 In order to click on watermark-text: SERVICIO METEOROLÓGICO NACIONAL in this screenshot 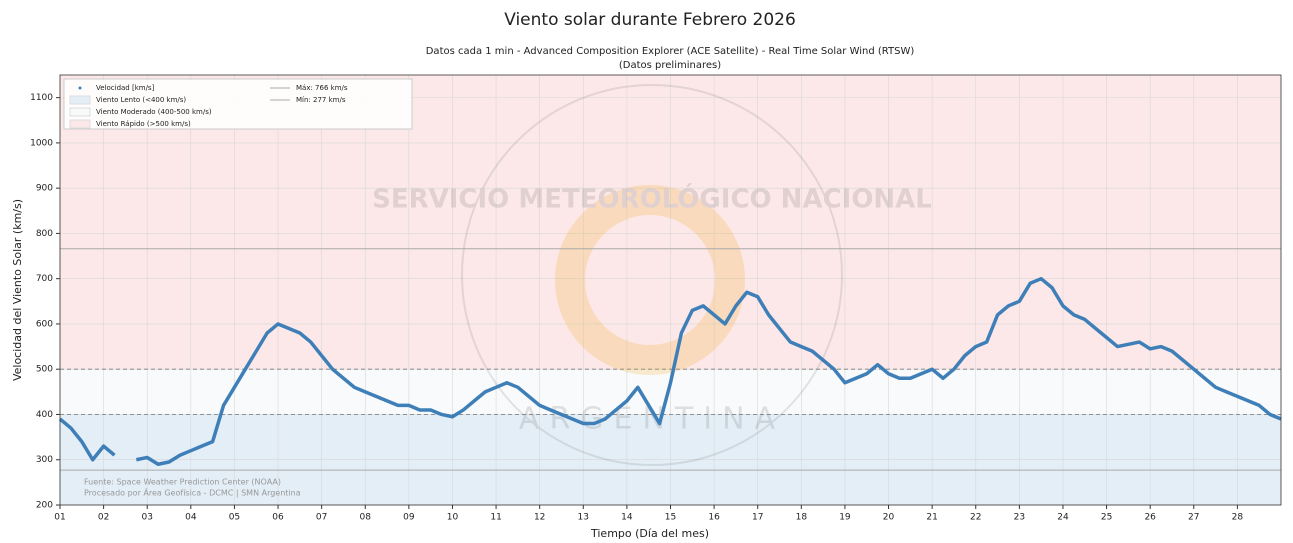, I will do `click(652, 199)`.